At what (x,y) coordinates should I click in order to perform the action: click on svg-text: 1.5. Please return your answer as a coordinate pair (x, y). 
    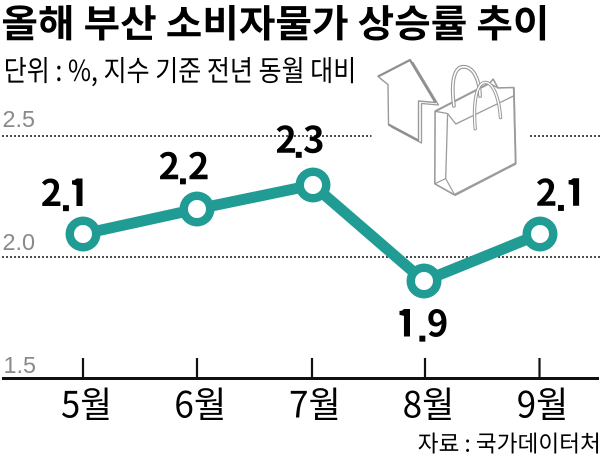
    Looking at the image, I should click on (20, 365).